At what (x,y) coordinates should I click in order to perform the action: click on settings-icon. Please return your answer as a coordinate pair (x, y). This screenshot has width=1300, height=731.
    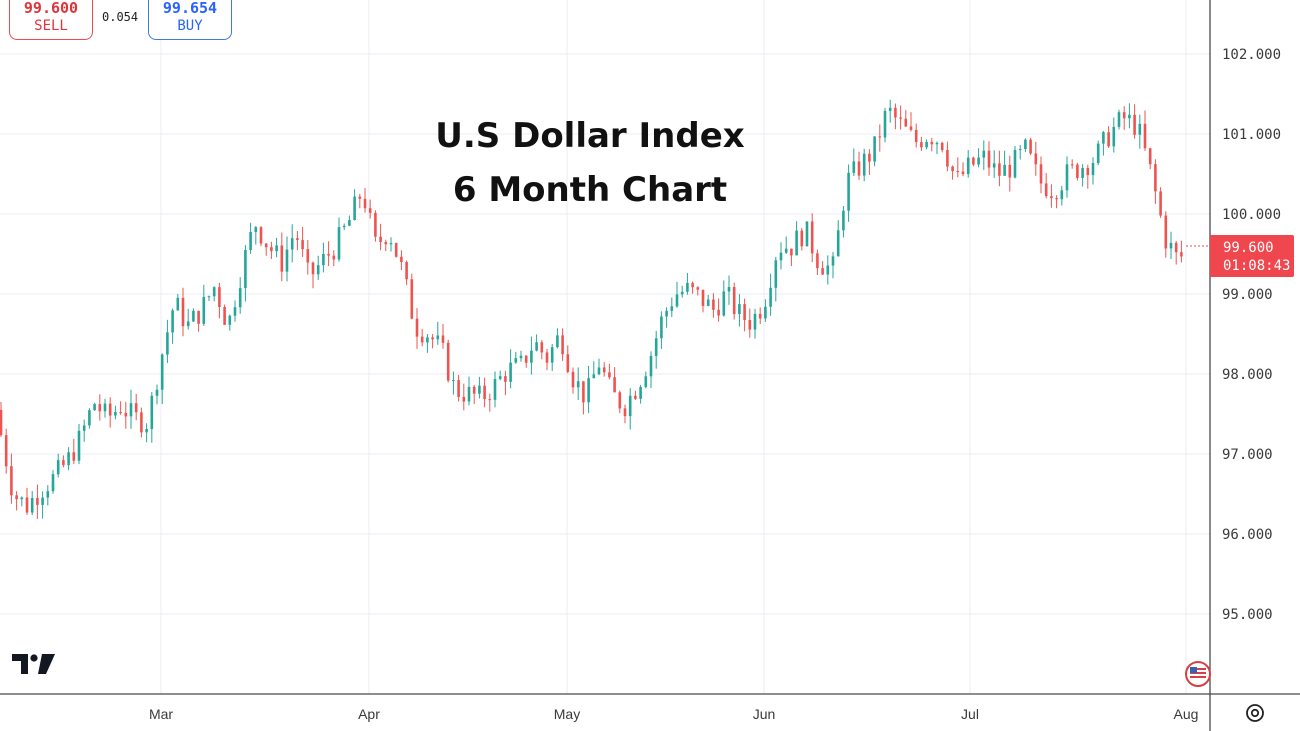
    Looking at the image, I should click on (1255, 713).